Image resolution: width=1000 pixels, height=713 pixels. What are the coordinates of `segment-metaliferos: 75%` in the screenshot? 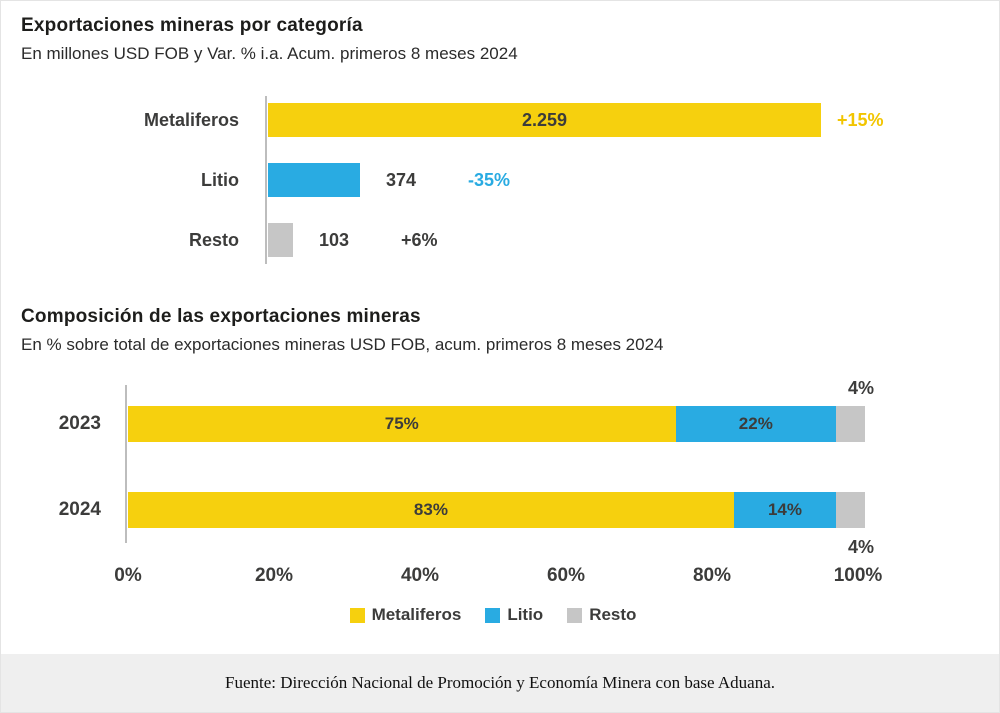 It's located at (402, 424).